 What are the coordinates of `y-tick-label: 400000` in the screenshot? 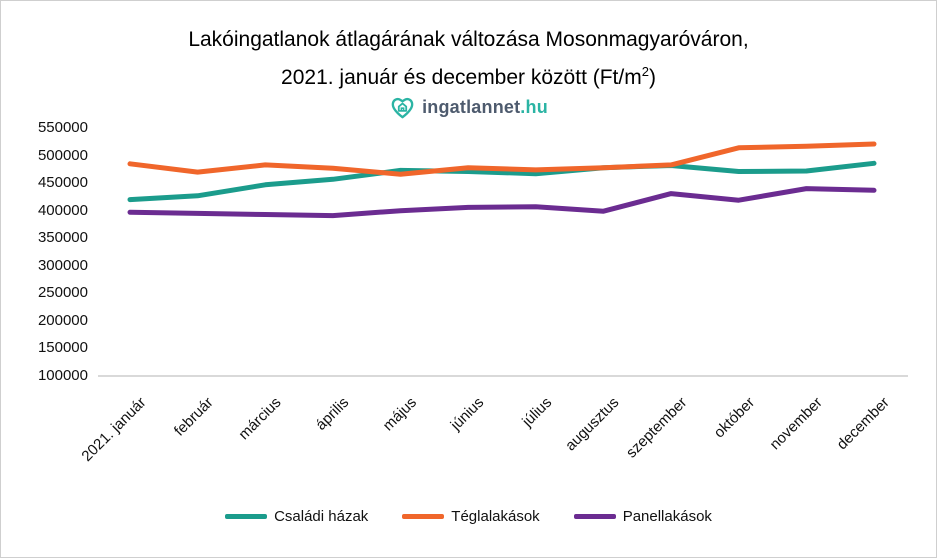 It's located at (62, 210).